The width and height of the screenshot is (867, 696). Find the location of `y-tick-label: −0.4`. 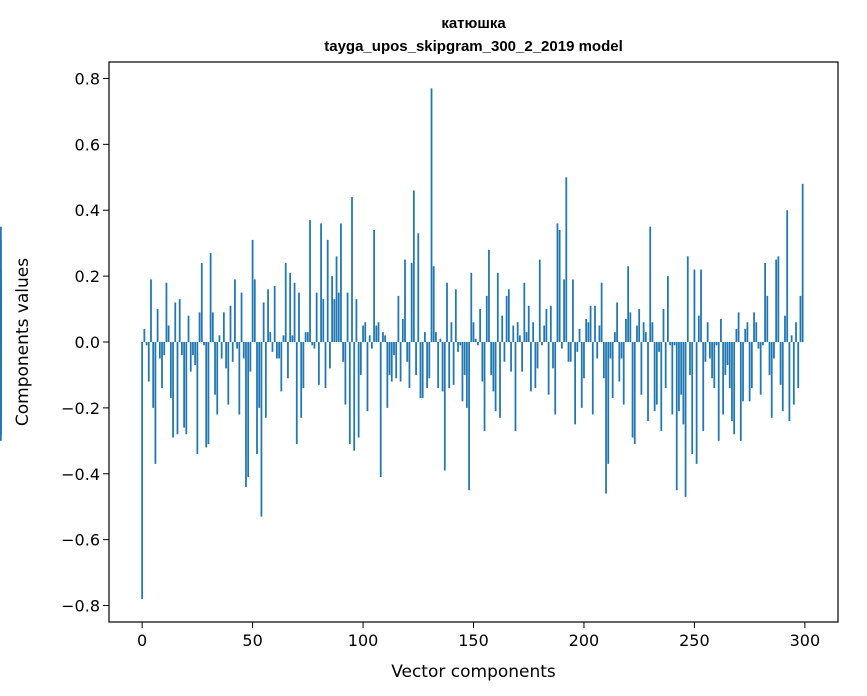

y-tick-label: −0.4 is located at coordinates (80, 474).